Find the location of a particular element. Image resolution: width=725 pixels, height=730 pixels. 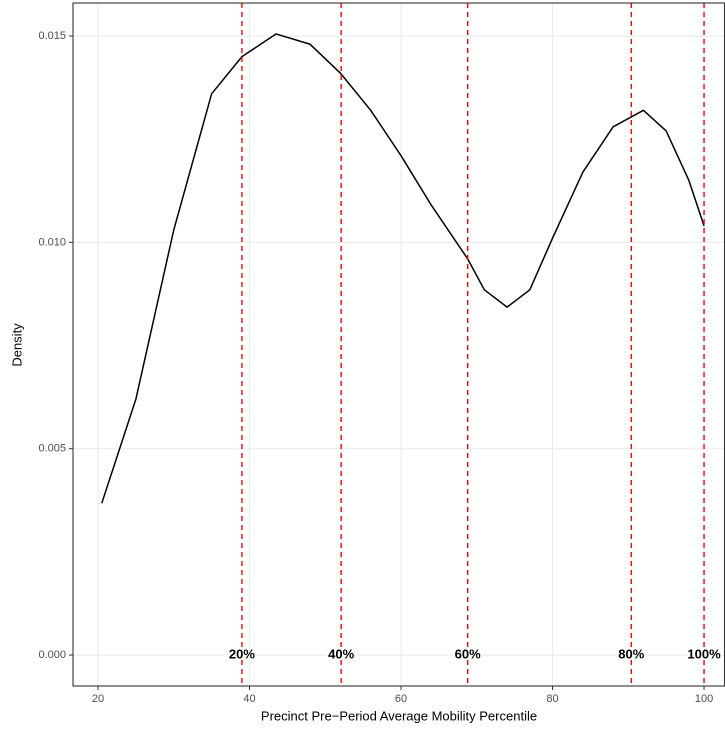

y-axis-label: Density is located at coordinates (16, 345).